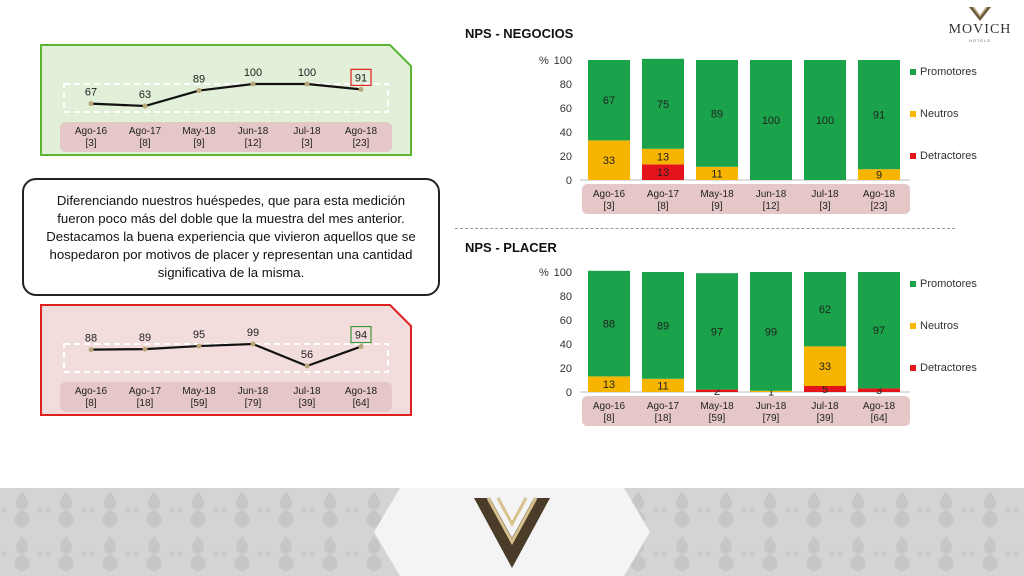 Image resolution: width=1024 pixels, height=576 pixels. I want to click on trend-sample-label: [18], so click(145, 403).